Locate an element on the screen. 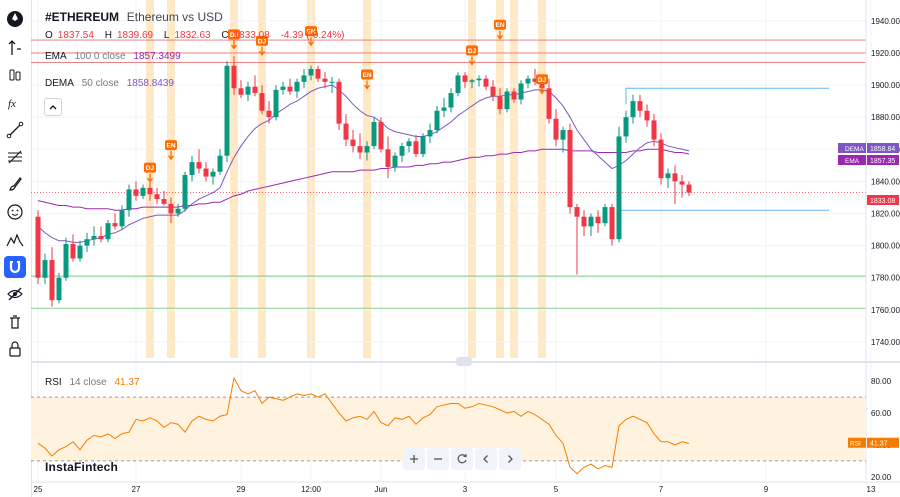  brush-tool-button is located at coordinates (15, 184).